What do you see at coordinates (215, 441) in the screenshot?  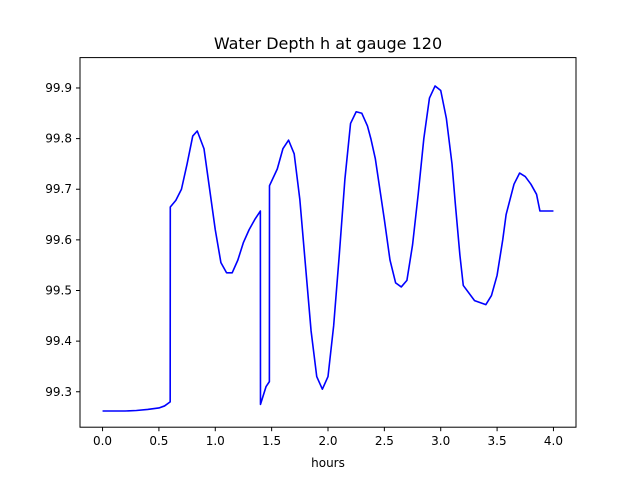 I see `x-tick-label: 1.0` at bounding box center [215, 441].